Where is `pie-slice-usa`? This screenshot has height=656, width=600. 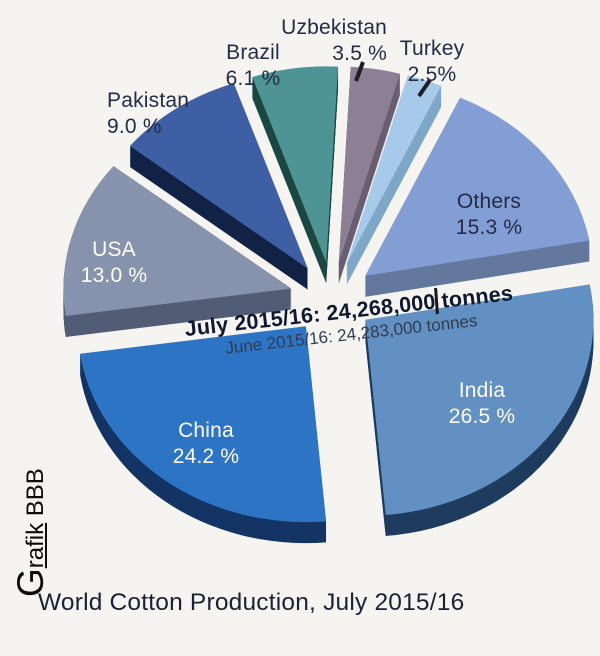 pie-slice-usa is located at coordinates (177, 251).